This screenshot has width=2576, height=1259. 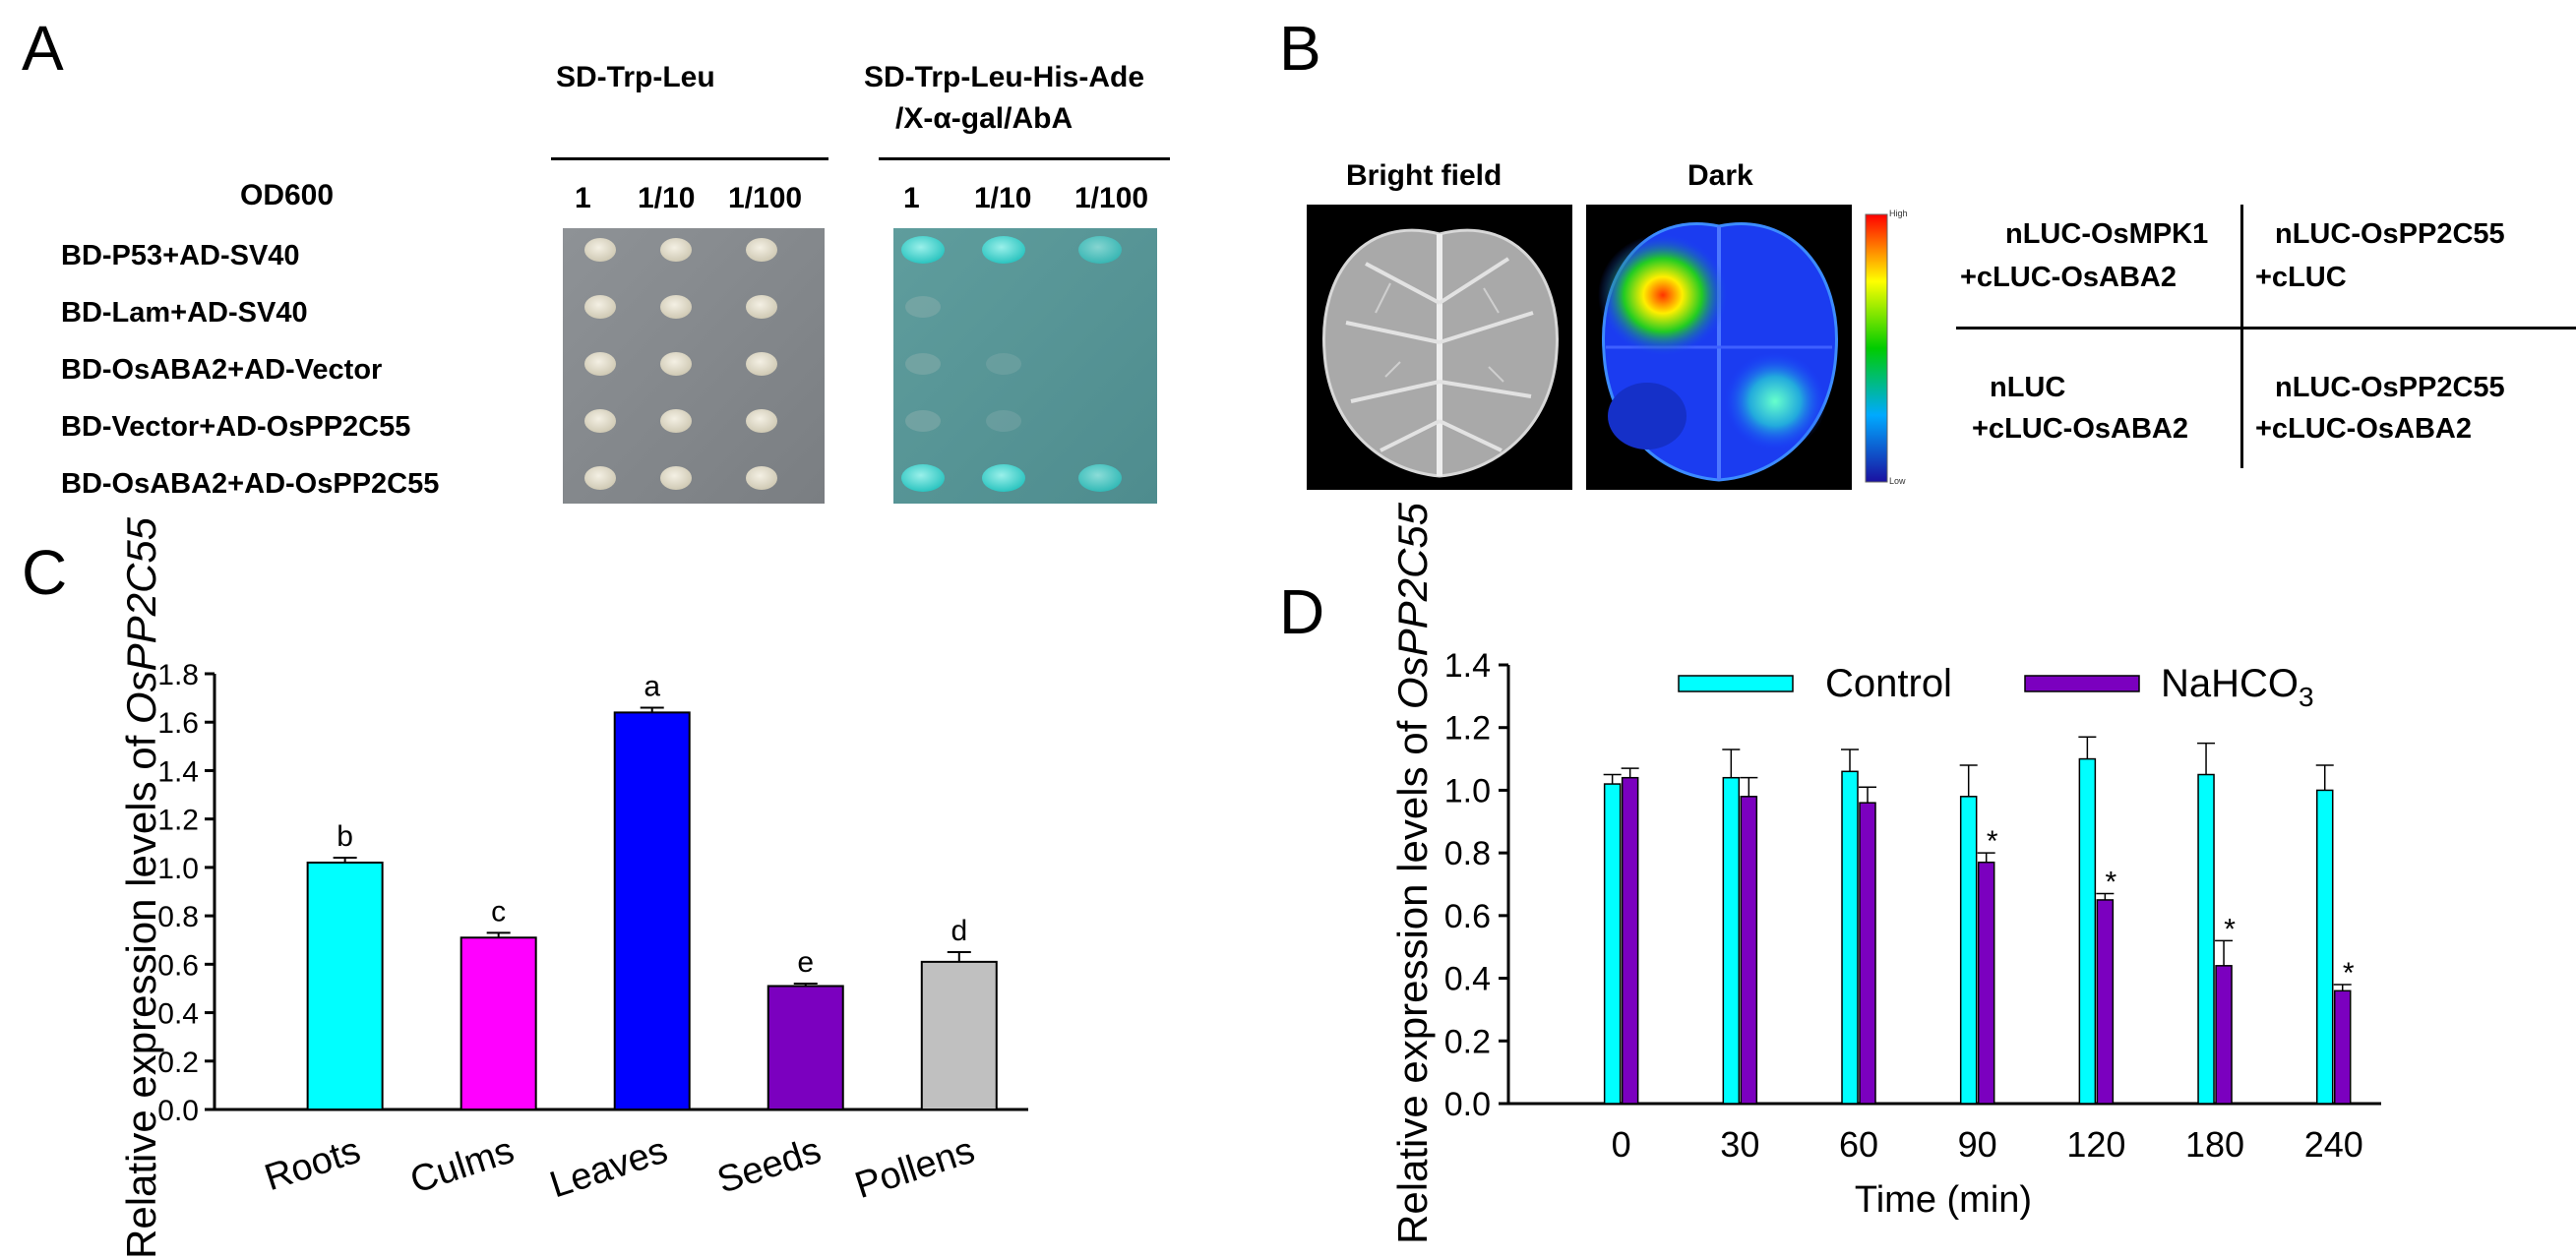 I want to click on d-ytick-label: 0.2, so click(x=1467, y=1041).